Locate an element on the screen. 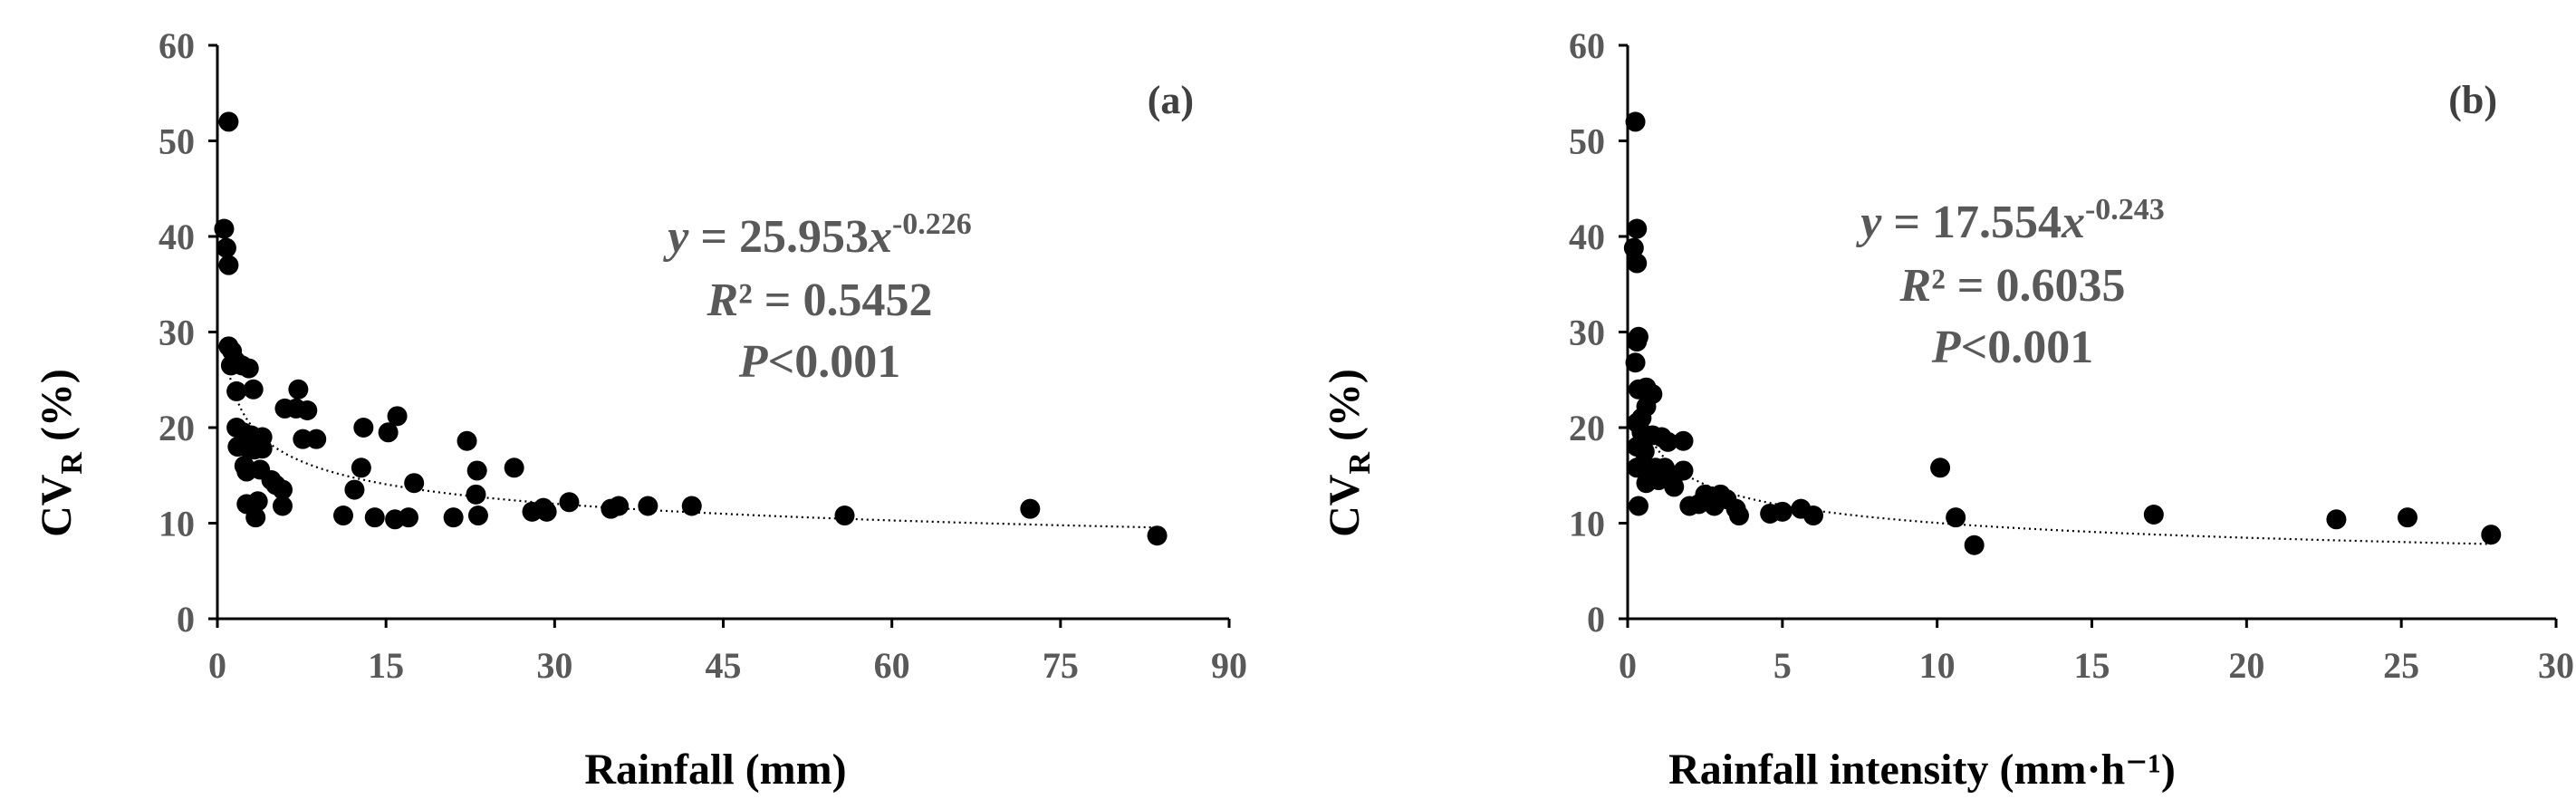 Image resolution: width=2576 pixels, height=809 pixels. y-tick-label: 60 is located at coordinates (1587, 45).